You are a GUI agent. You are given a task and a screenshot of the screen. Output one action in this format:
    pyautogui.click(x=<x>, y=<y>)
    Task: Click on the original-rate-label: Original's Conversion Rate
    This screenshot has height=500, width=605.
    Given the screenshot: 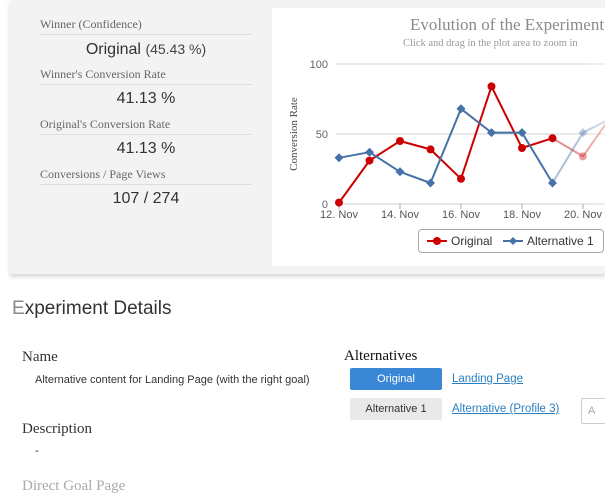 What is the action you would take?
    pyautogui.click(x=105, y=124)
    